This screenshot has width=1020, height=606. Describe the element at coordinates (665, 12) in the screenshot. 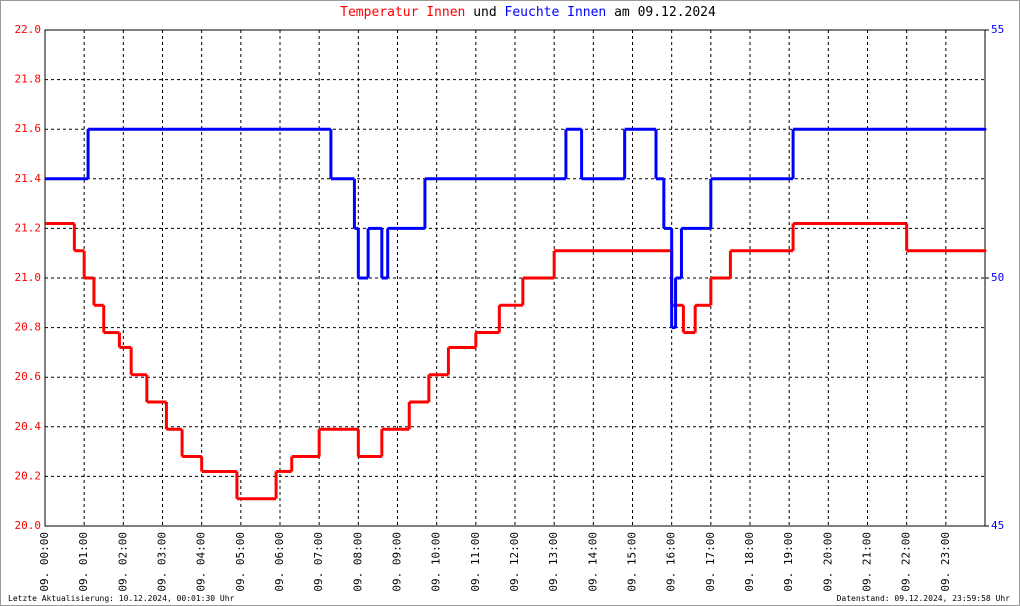

I see `title-date: am 09.12.2024` at that location.